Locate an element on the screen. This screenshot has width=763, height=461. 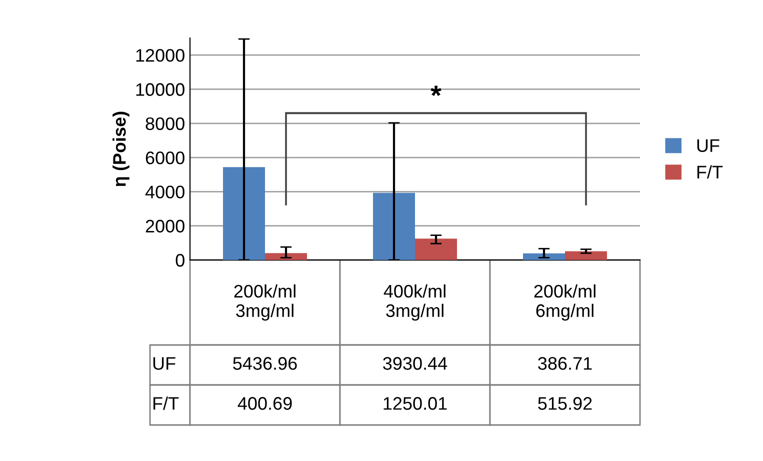
x-tick-label: 200k/ml 6mg/ml is located at coordinates (565, 302).